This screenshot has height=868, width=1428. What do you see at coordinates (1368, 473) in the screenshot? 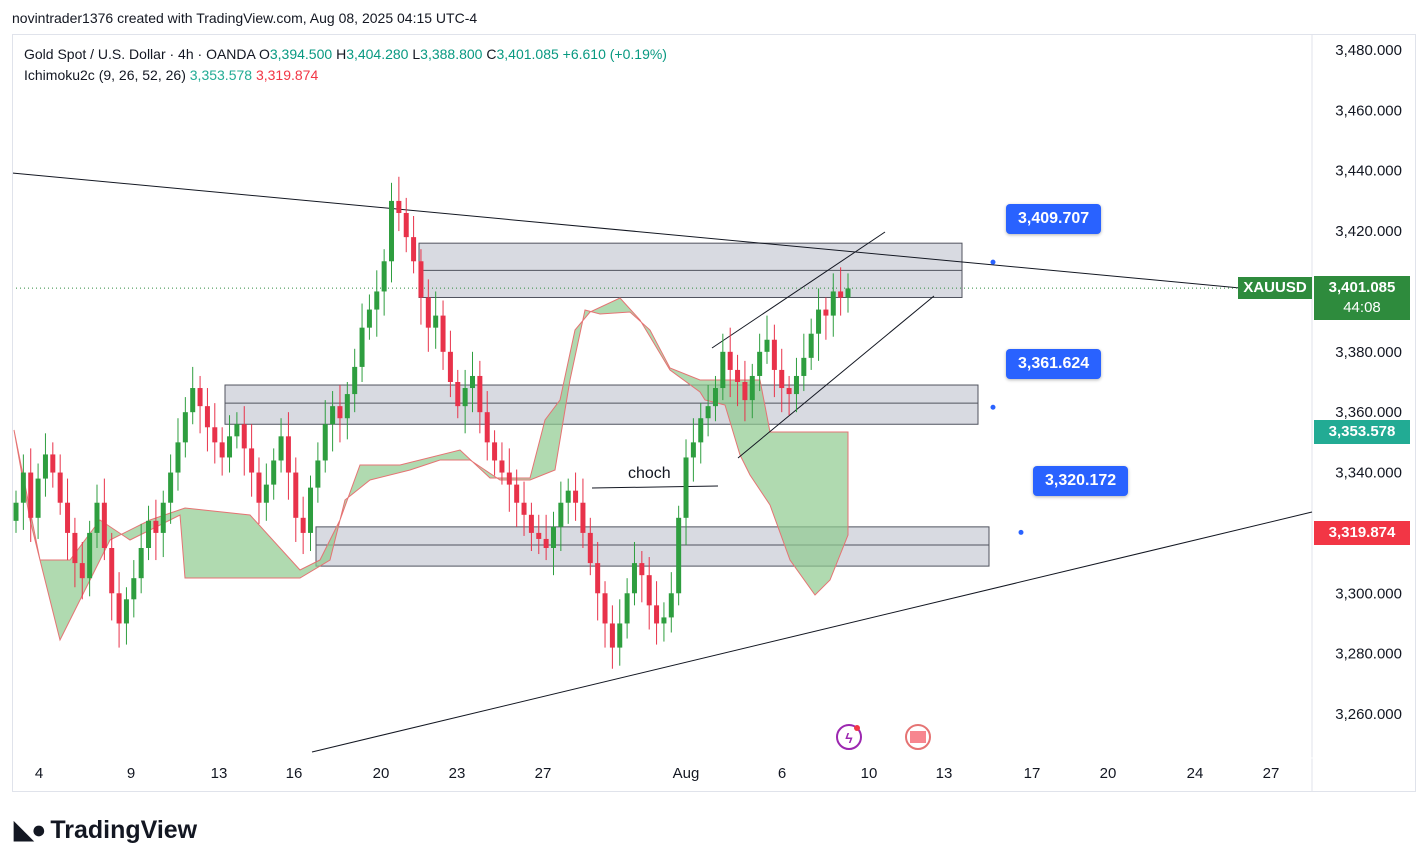
I see `y-tick-label: 3,340.000` at bounding box center [1368, 473].